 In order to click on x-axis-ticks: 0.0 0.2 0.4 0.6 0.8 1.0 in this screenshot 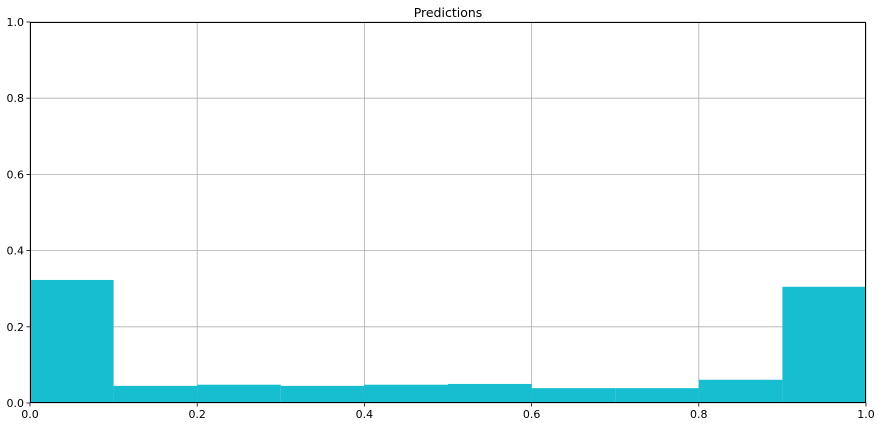, I will do `click(448, 412)`.